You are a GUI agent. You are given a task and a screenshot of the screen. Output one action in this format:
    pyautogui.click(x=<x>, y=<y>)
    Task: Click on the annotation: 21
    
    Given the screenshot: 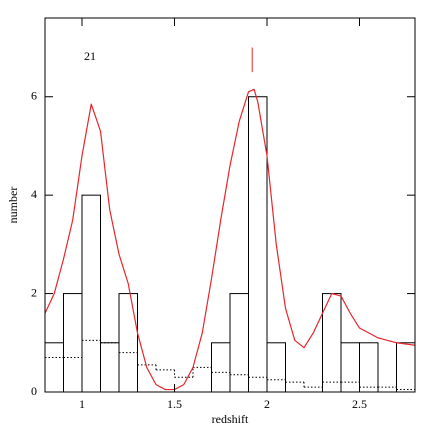 What is the action you would take?
    pyautogui.click(x=90, y=56)
    